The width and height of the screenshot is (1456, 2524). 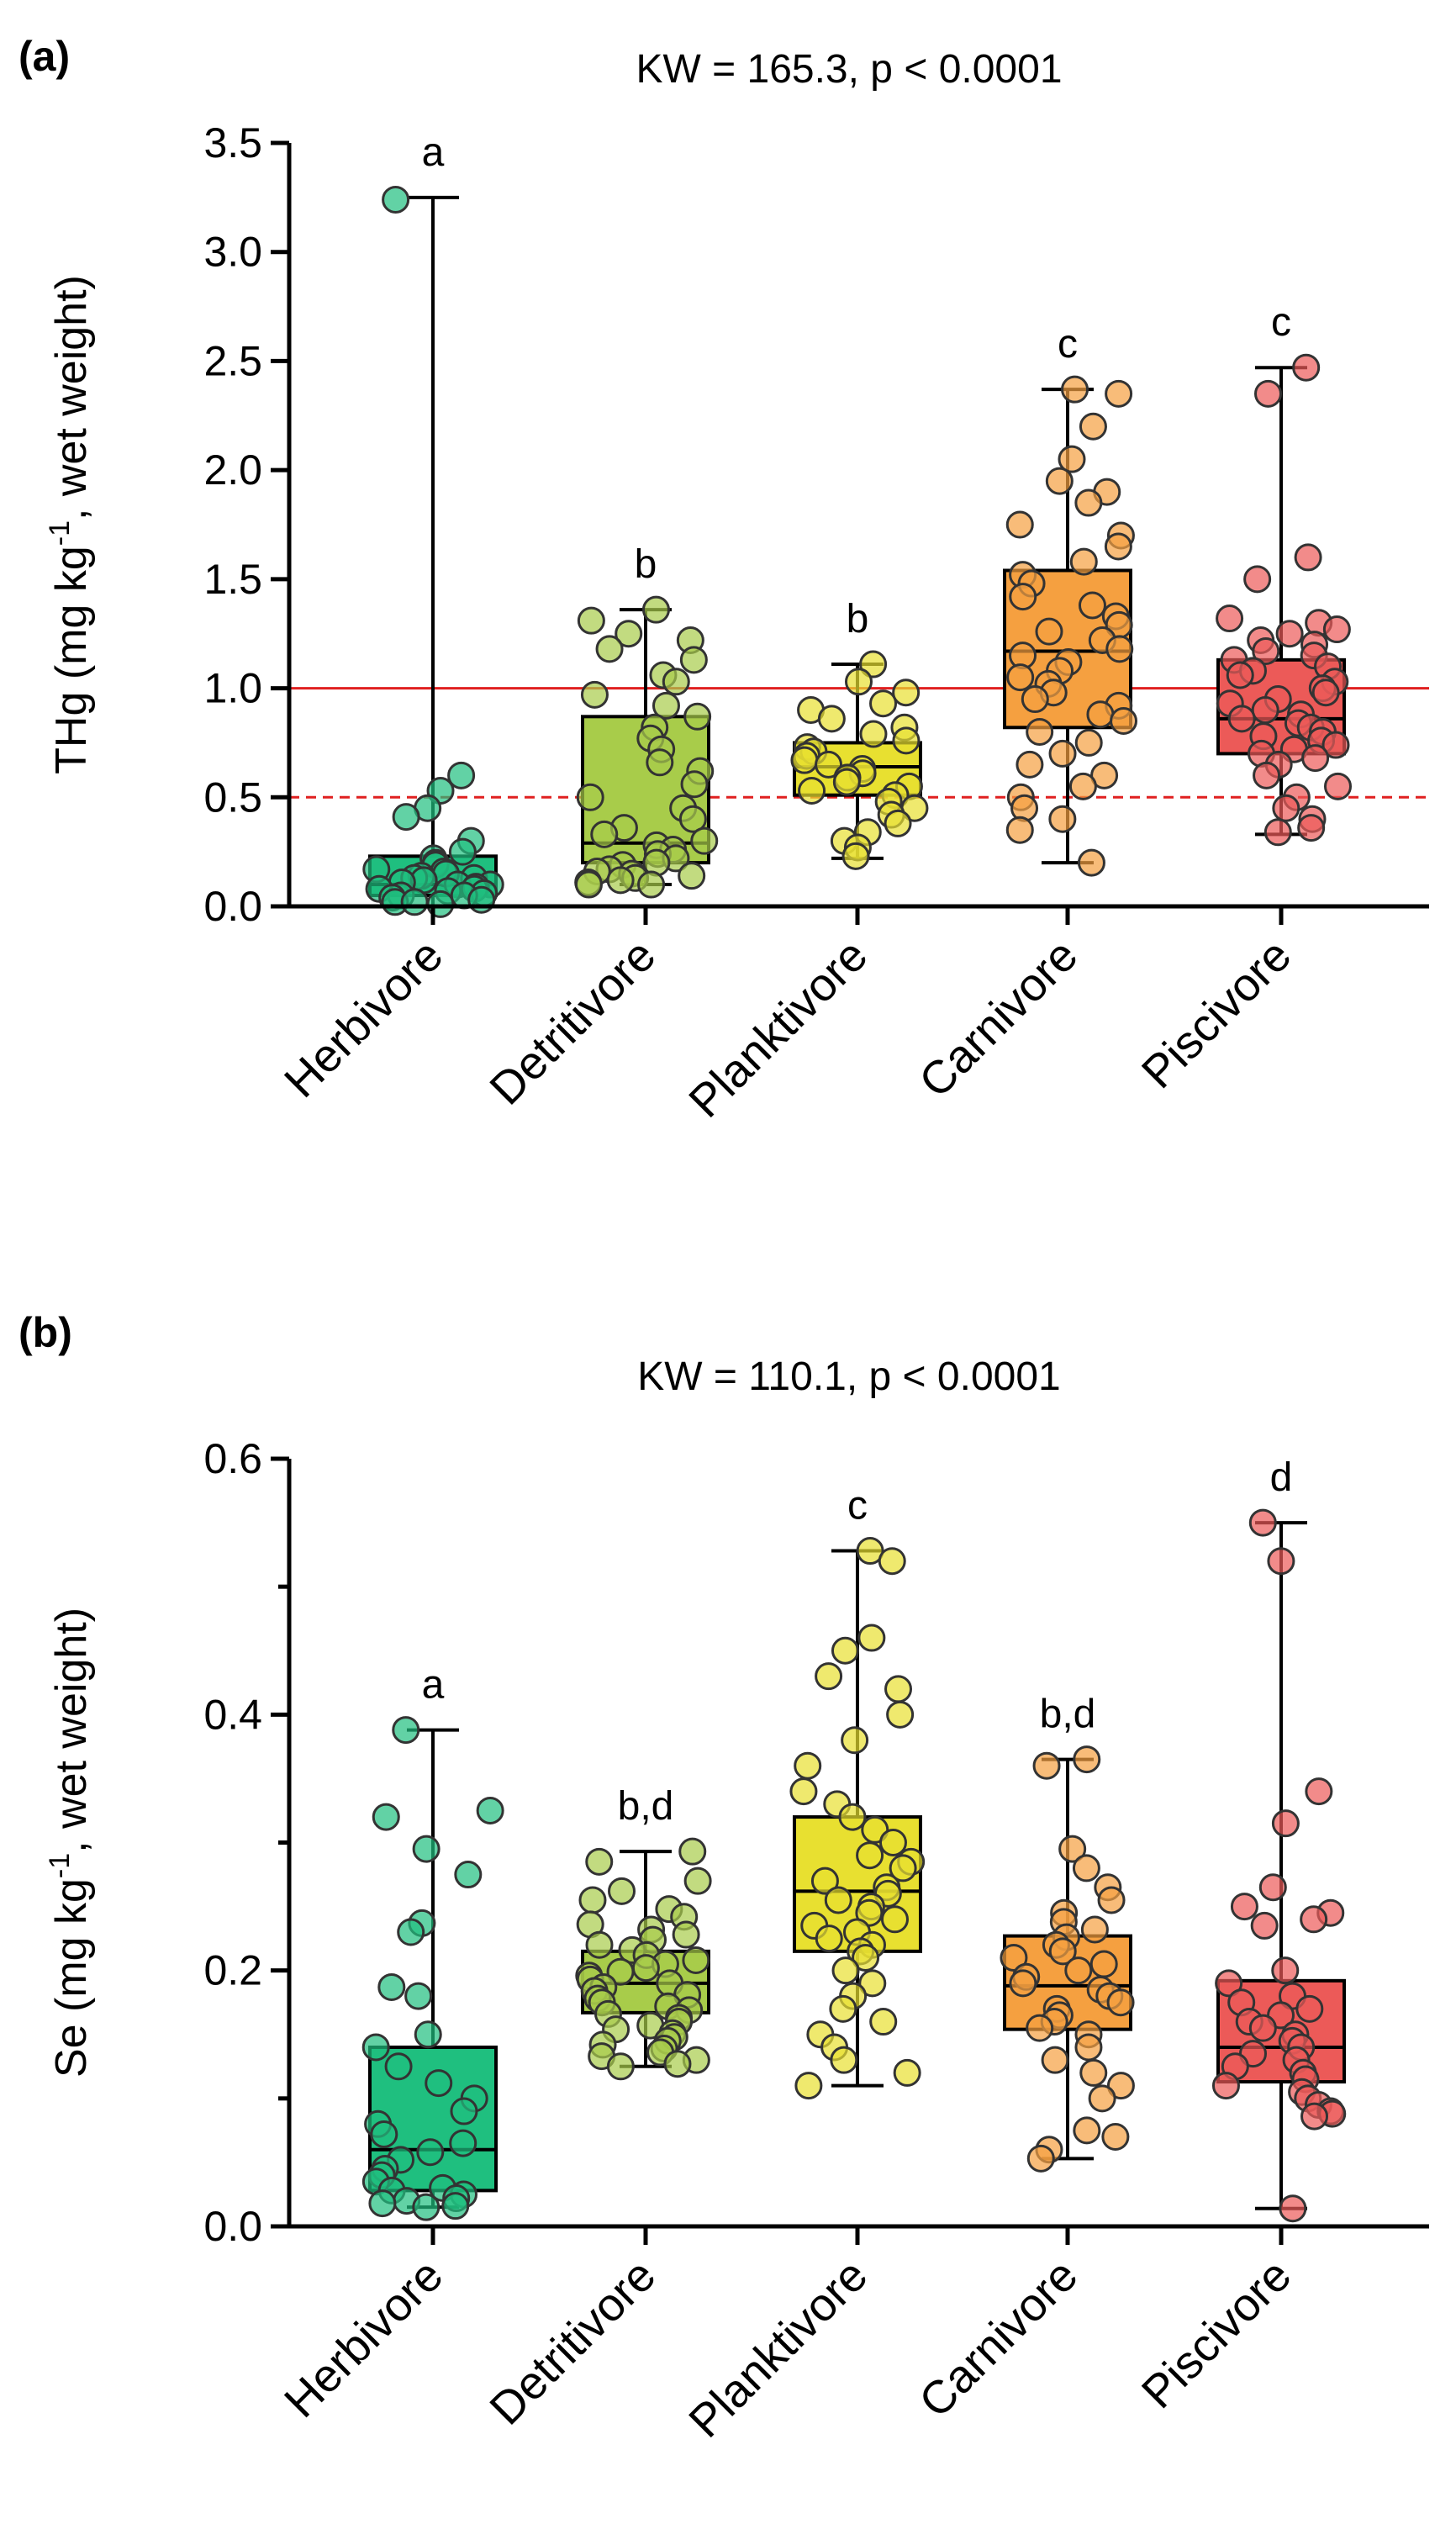 What do you see at coordinates (233, 797) in the screenshot?
I see `y-tick-label: 0.5` at bounding box center [233, 797].